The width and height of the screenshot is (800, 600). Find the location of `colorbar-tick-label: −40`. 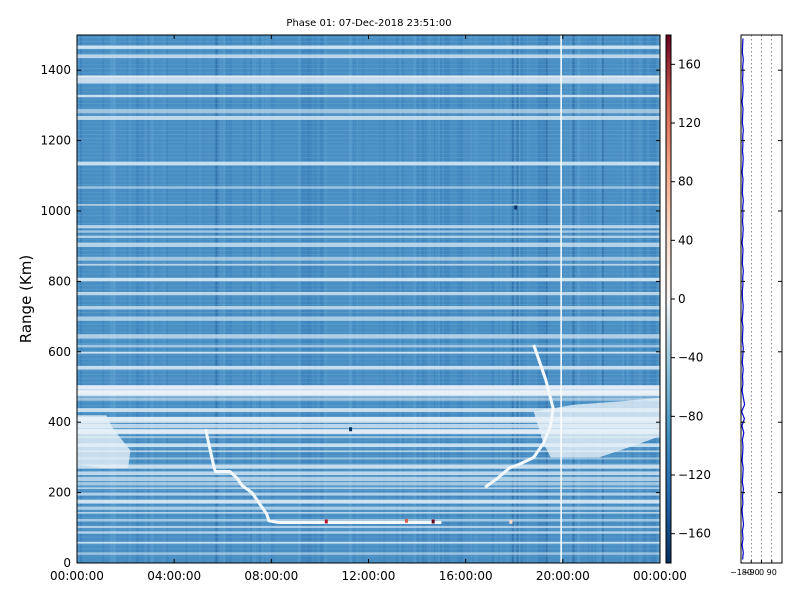

colorbar-tick-label: −40 is located at coordinates (690, 358).